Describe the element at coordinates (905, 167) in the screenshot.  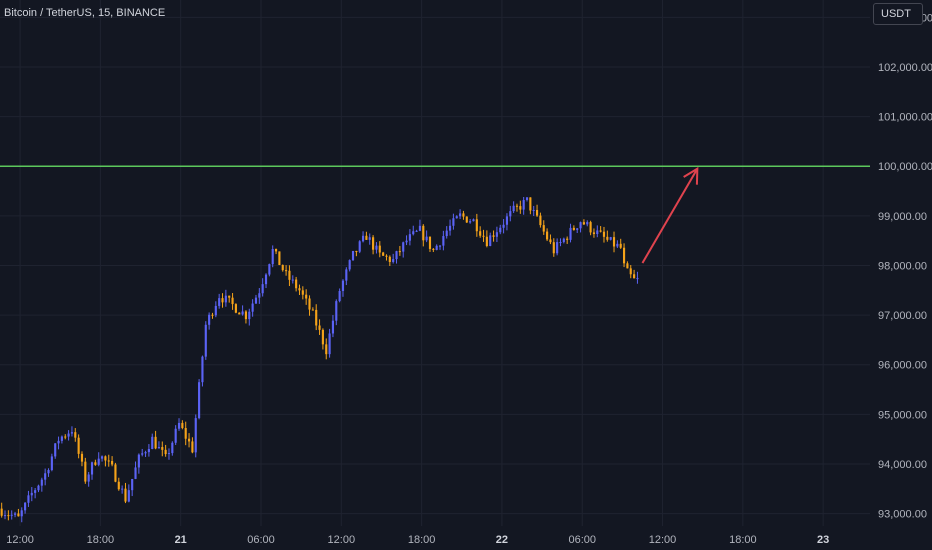
I see `y-tick-label: 100,000.00` at that location.